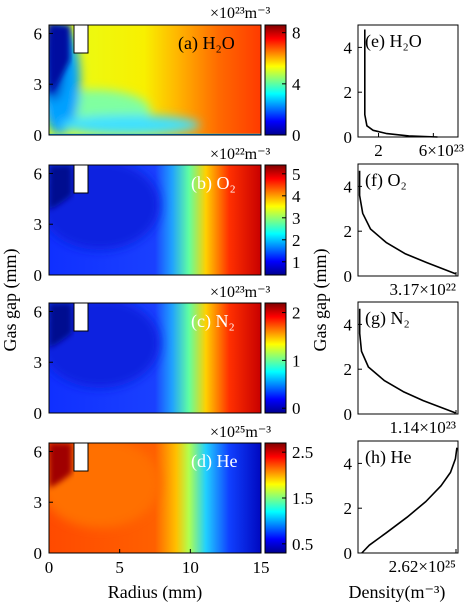 The height and width of the screenshot is (606, 474). What do you see at coordinates (240, 432) in the screenshot?
I see `multiplier-d: ×10²⁵m⁻³` at bounding box center [240, 432].